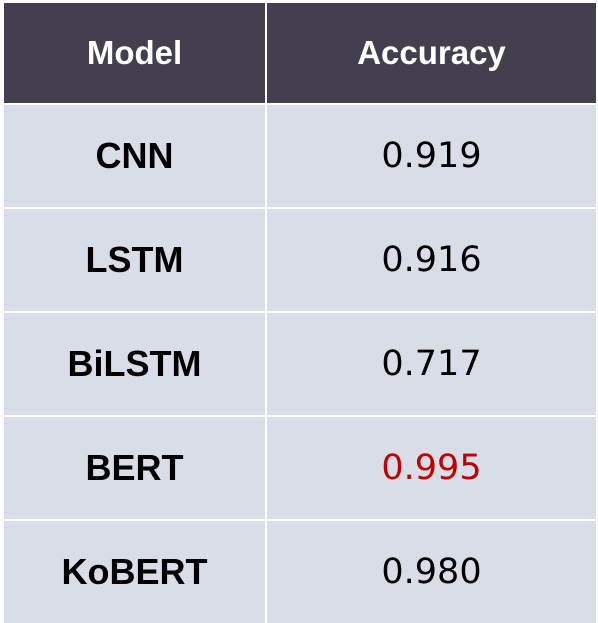  Describe the element at coordinates (431, 53) in the screenshot. I see `header-accuracy: Accuracy` at that location.